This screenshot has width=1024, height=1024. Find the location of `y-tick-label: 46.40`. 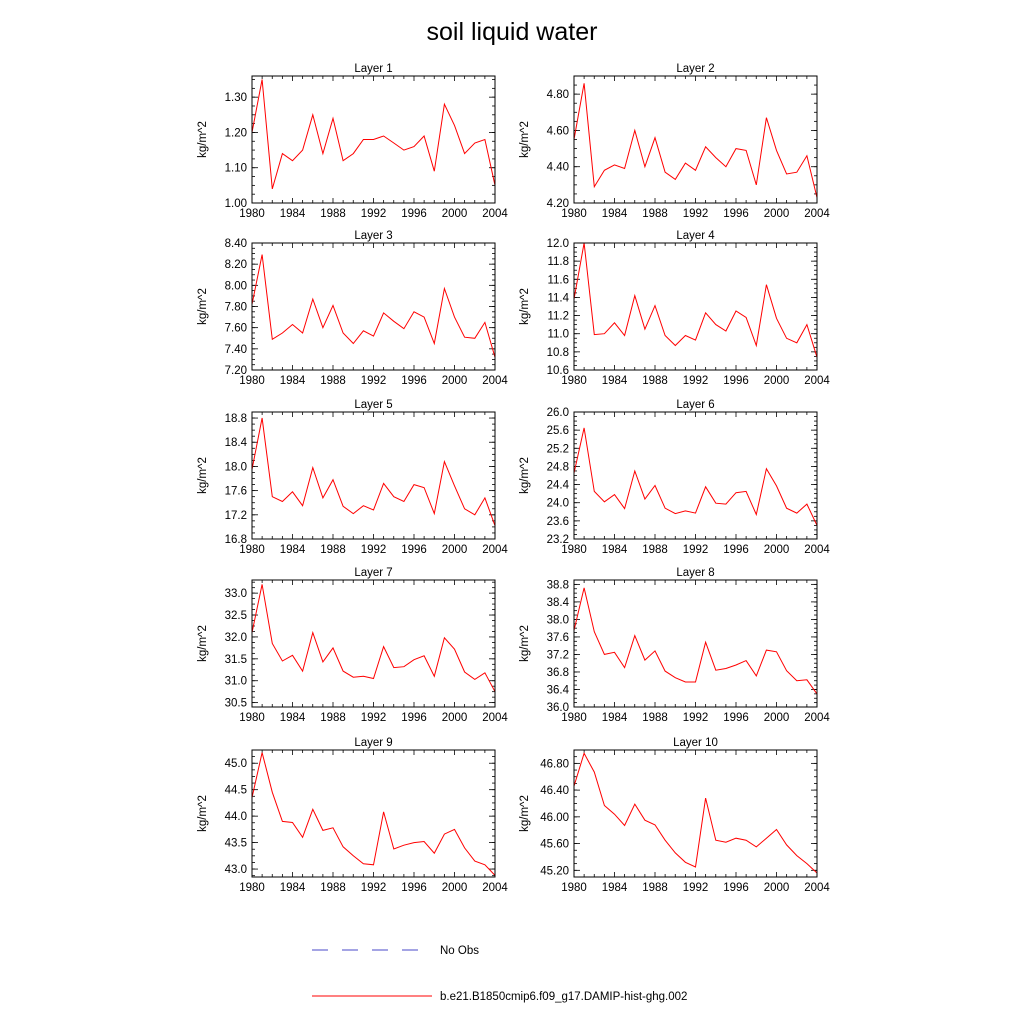

y-tick-label: 46.40 is located at coordinates (554, 791).